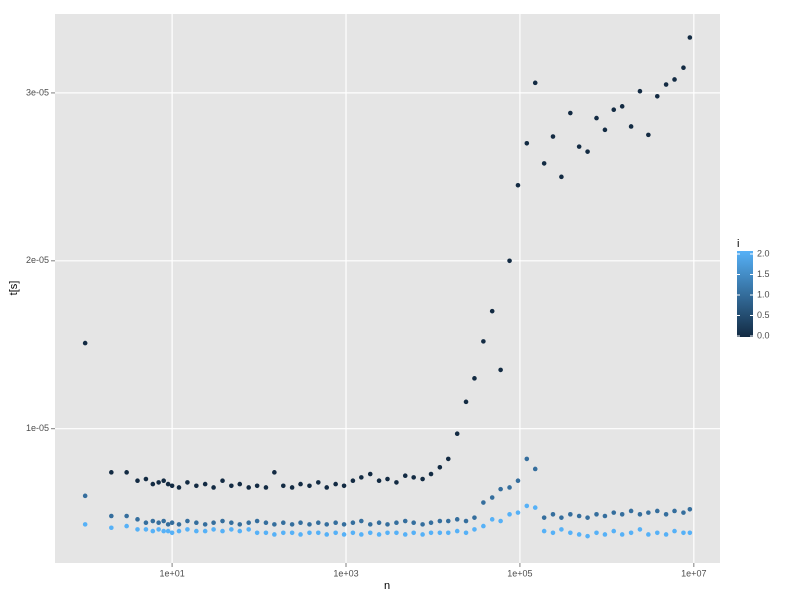 This screenshot has height=600, width=800. What do you see at coordinates (693, 573) in the screenshot?
I see `x-tick-label: 1e+07` at bounding box center [693, 573].